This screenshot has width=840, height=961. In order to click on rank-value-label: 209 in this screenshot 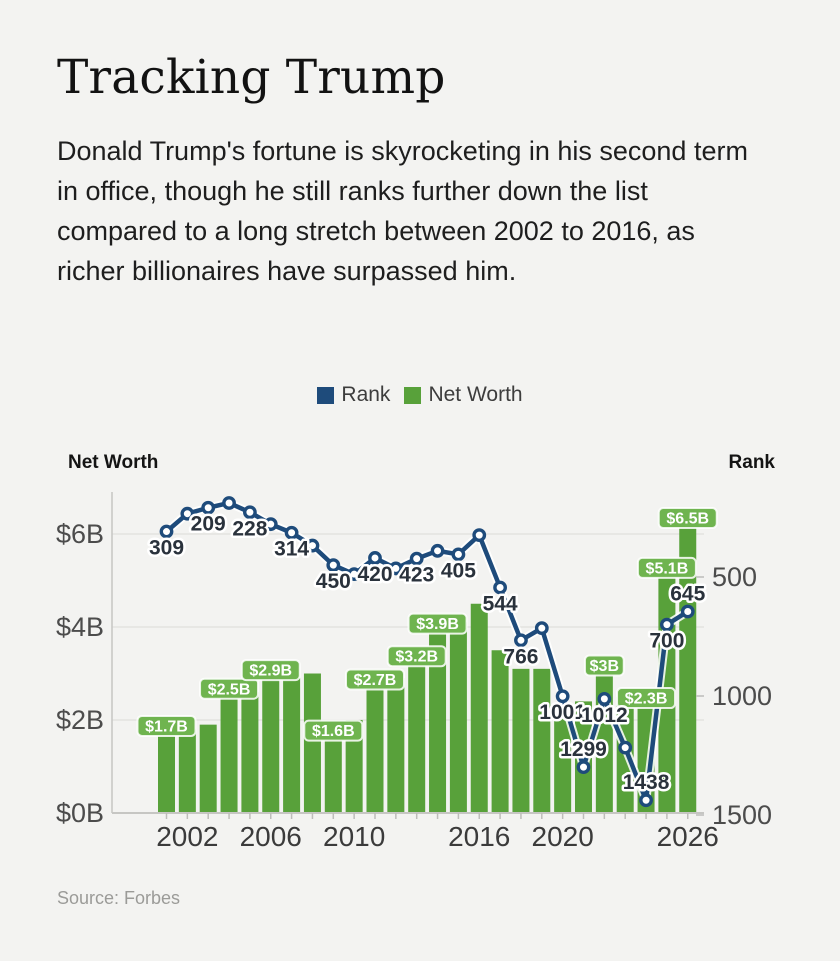, I will do `click(208, 524)`.